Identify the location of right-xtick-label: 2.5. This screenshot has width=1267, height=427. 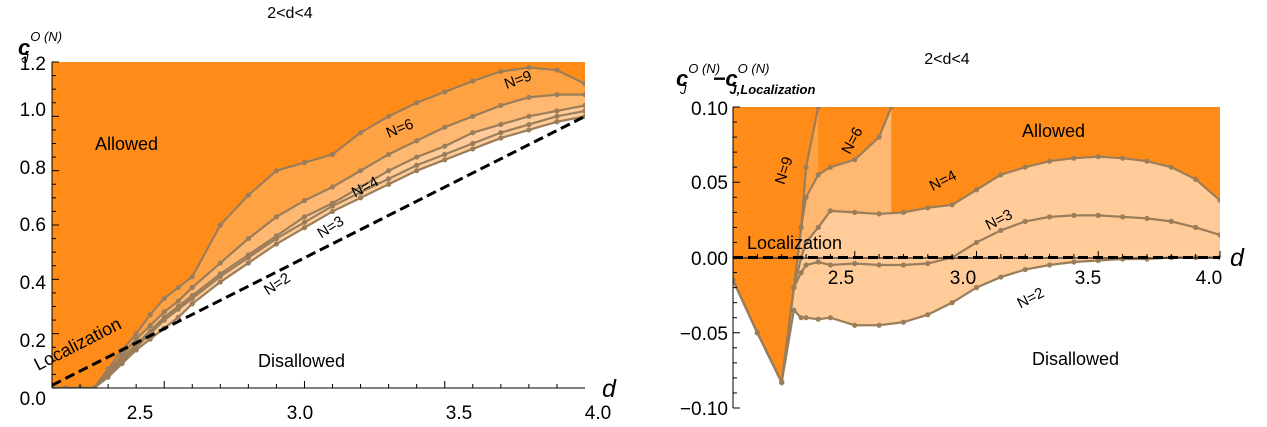
(841, 278).